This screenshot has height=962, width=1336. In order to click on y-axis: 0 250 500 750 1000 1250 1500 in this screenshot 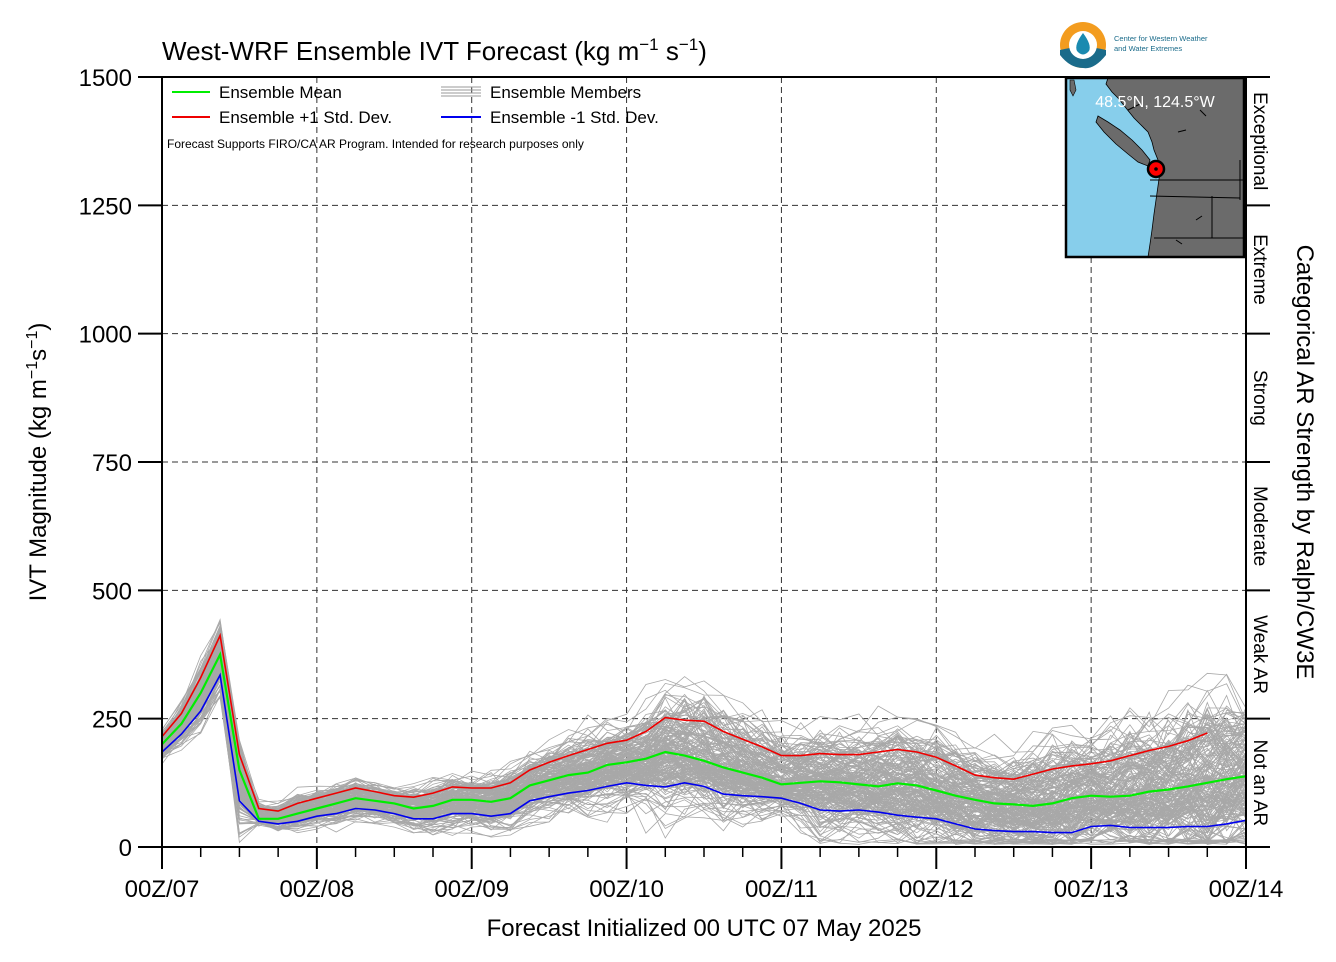, I will do `click(120, 463)`.